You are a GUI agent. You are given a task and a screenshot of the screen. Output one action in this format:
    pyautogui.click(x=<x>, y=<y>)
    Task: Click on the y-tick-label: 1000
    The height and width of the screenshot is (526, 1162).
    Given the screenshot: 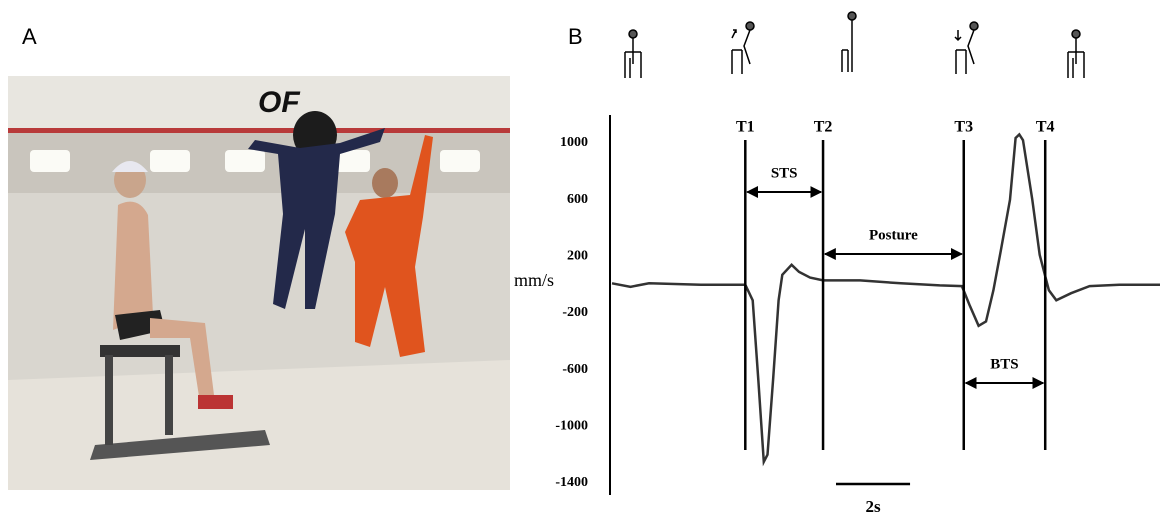 What is the action you would take?
    pyautogui.click(x=574, y=142)
    